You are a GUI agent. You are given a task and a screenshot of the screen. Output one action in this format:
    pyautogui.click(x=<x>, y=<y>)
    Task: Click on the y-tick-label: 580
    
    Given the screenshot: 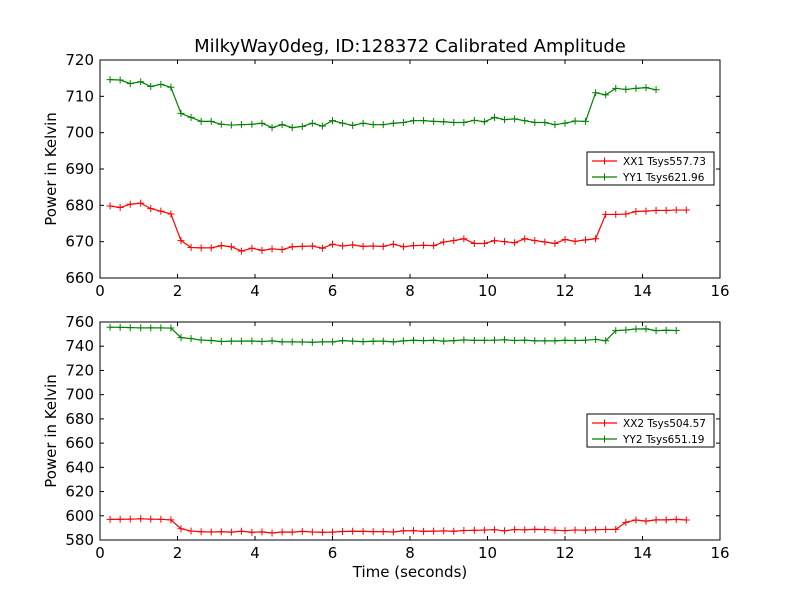 What is the action you would take?
    pyautogui.click(x=79, y=540)
    